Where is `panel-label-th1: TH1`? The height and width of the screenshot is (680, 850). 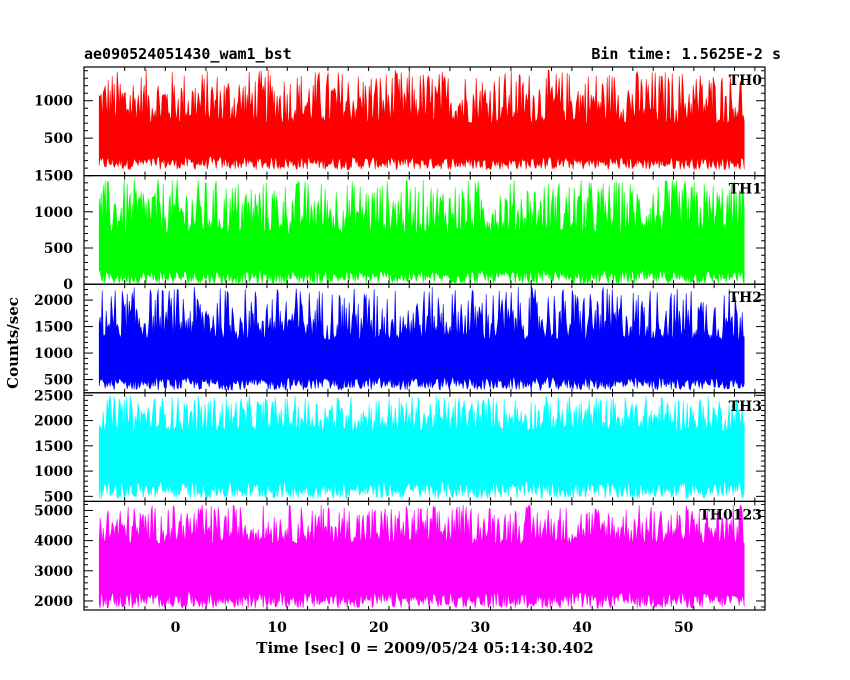
panel-label-th1: TH1 is located at coordinates (745, 190).